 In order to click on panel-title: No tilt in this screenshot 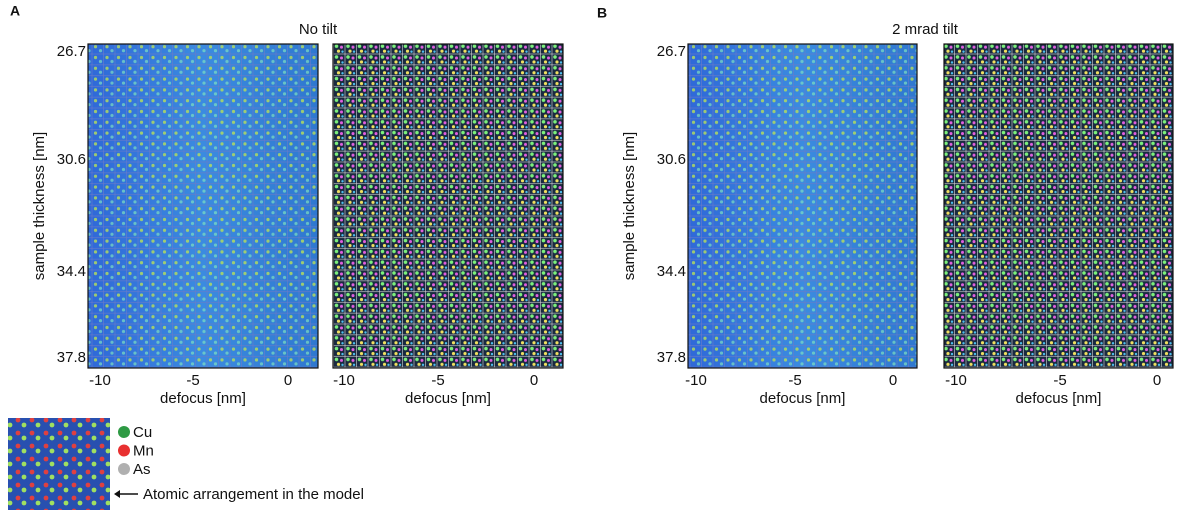, I will do `click(318, 29)`.